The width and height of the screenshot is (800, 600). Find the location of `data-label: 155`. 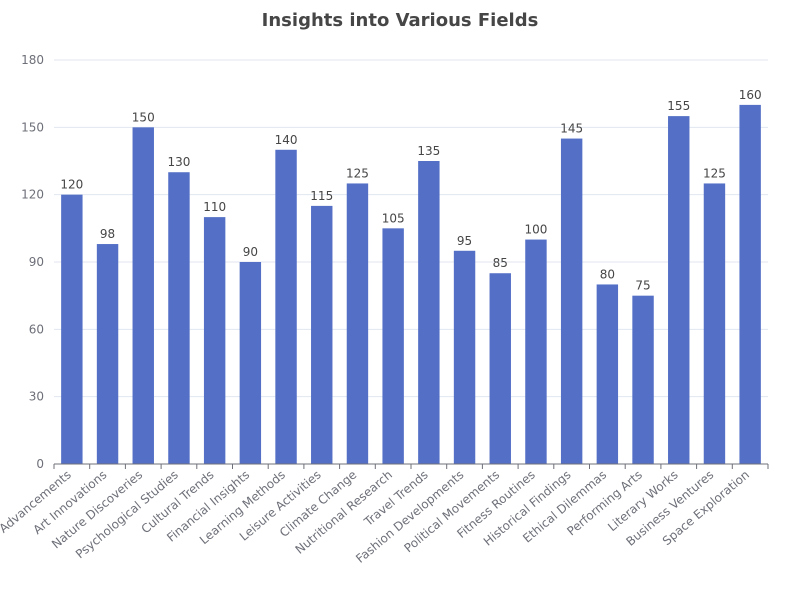

data-label: 155 is located at coordinates (678, 106).